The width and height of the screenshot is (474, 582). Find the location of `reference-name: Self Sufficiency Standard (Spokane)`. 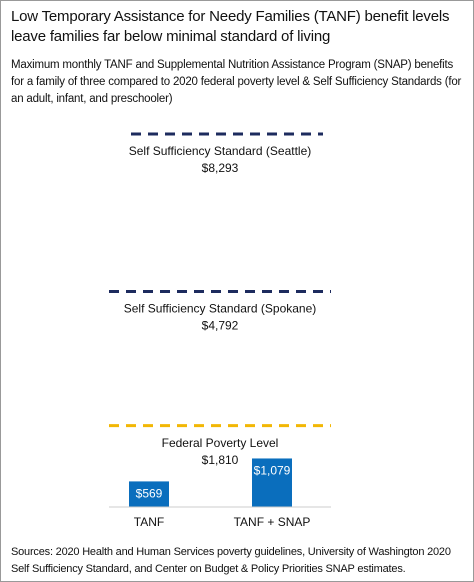

reference-name: Self Sufficiency Standard (Spokane) is located at coordinates (220, 309).